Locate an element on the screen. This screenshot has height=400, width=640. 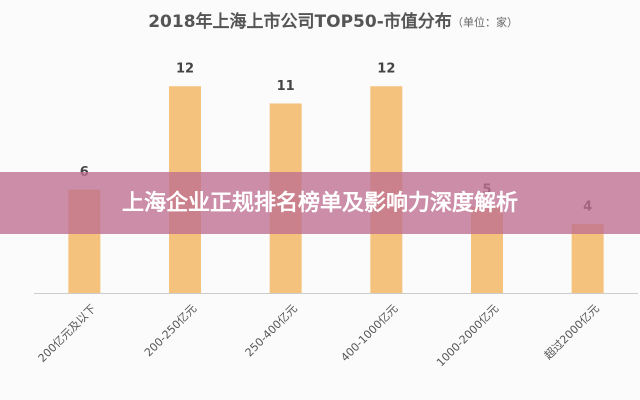
banner-headline: 上海企业正规排名榜单及影响力深度解析 is located at coordinates (320, 203).